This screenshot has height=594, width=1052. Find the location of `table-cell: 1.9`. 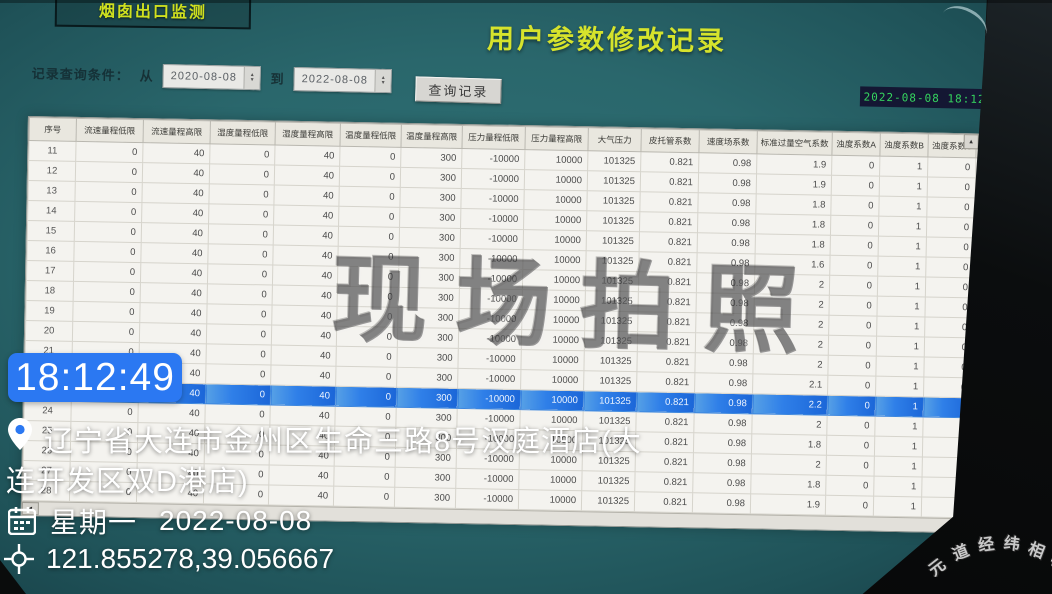

table-cell: 1.9 is located at coordinates (794, 184).